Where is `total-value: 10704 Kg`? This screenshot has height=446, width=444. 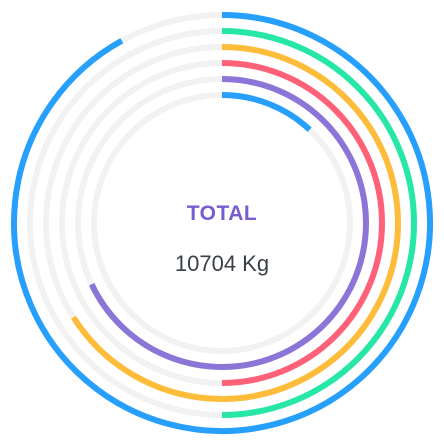 total-value: 10704 Kg is located at coordinates (222, 263).